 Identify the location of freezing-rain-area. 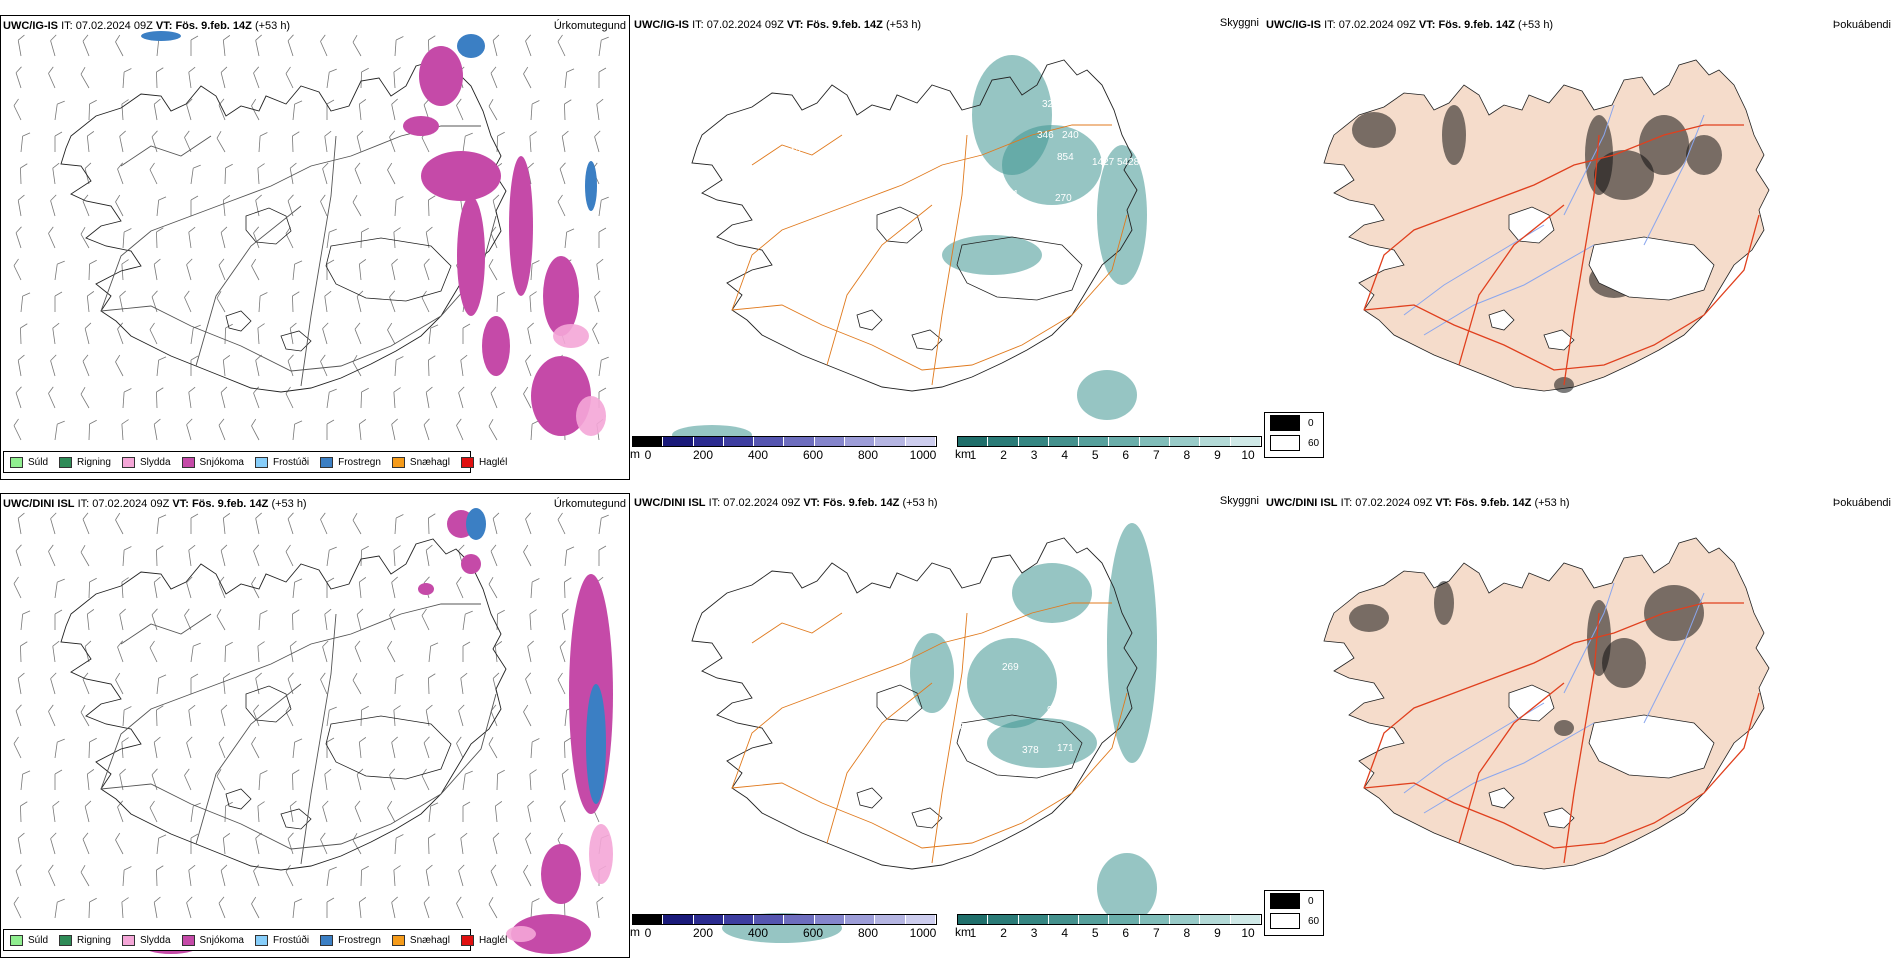
(161, 36).